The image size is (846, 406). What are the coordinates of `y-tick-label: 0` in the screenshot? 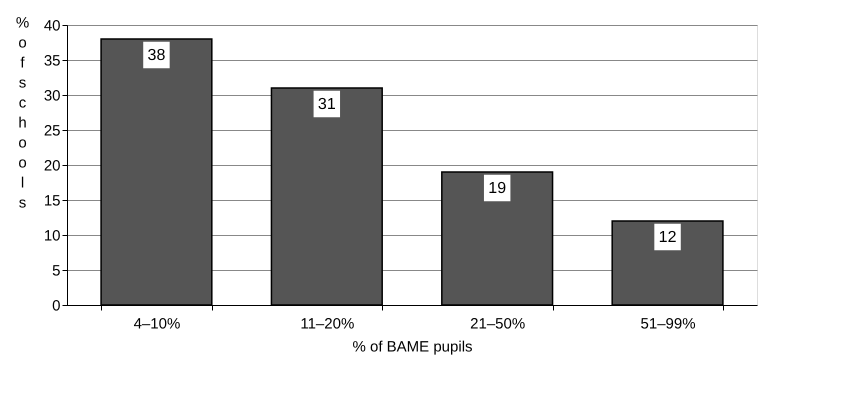 It's located at (56, 306).